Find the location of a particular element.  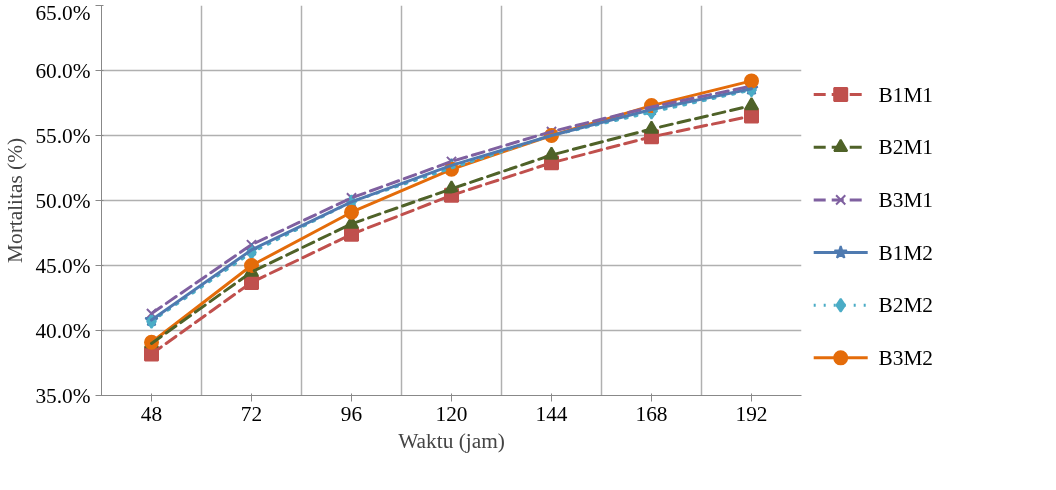

y-tick-label: 35.0% is located at coordinates (63, 395).